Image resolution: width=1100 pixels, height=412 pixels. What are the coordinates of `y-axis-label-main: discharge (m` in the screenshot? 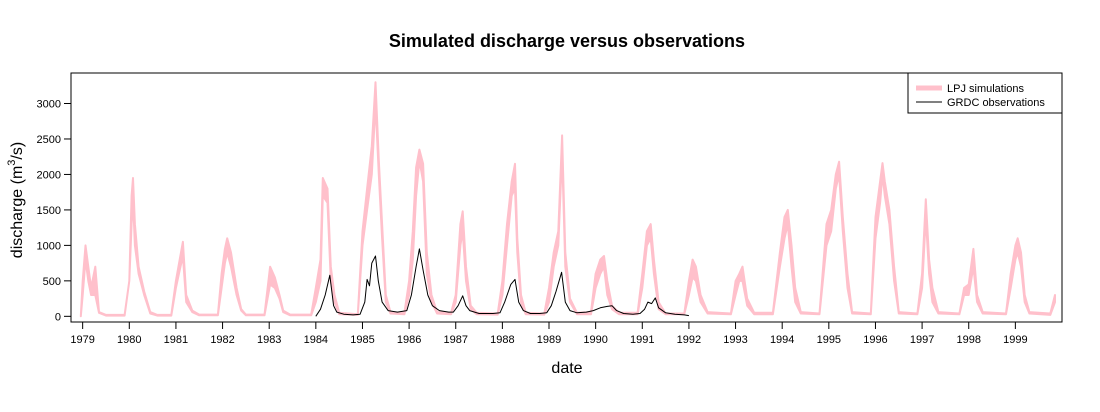 It's located at (17, 212).